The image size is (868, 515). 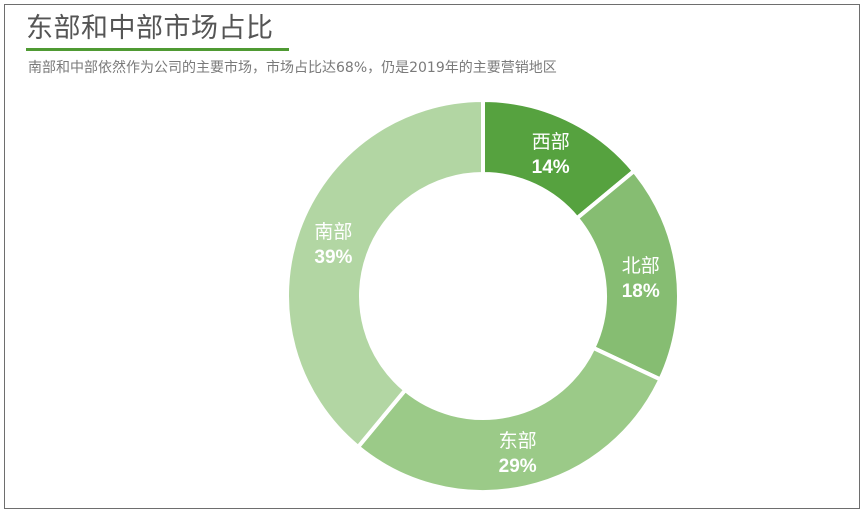 I want to click on slice-percent-label: 14%, so click(x=551, y=167).